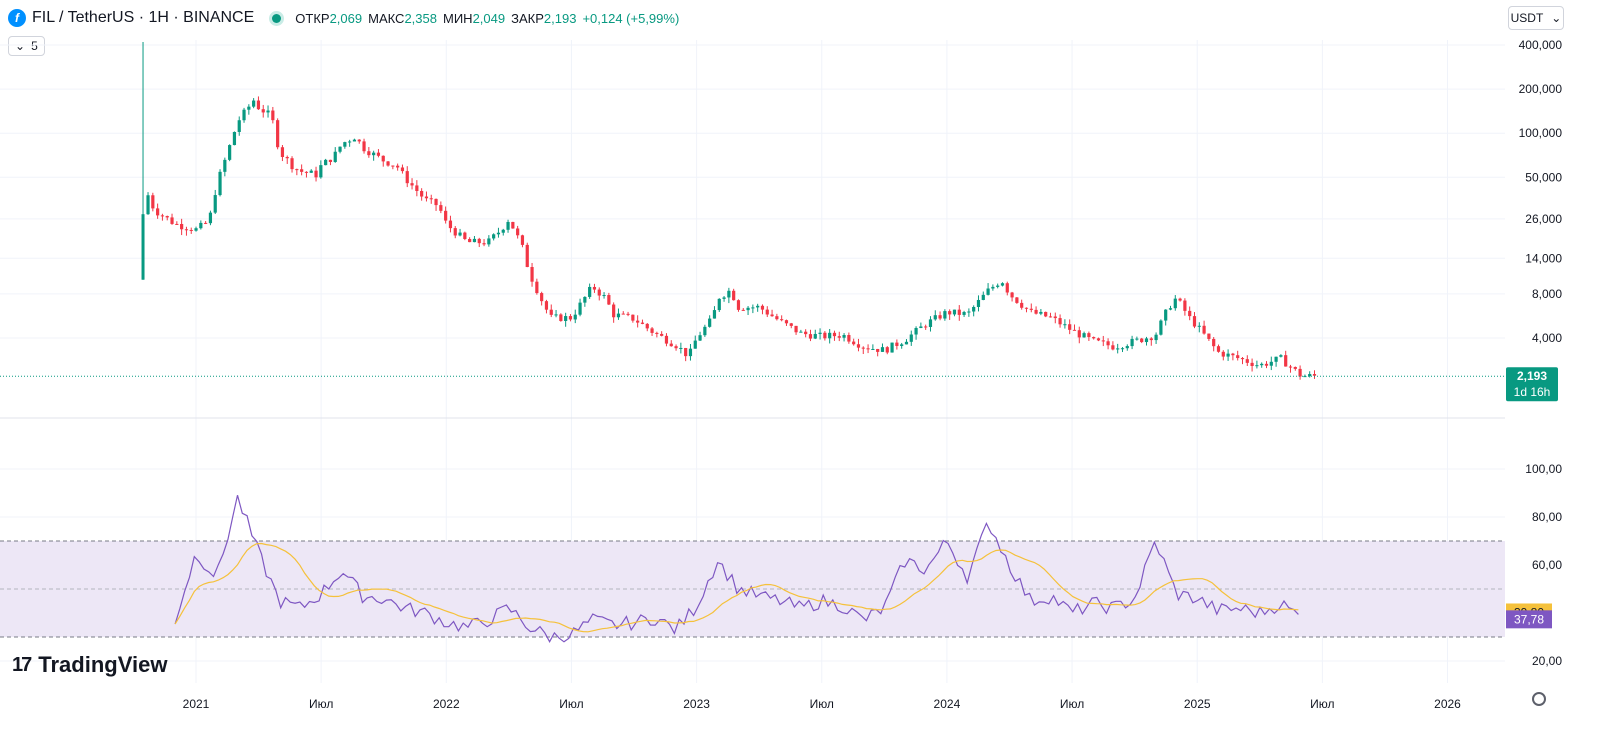  I want to click on rsi-label: 37,78, so click(1529, 619).